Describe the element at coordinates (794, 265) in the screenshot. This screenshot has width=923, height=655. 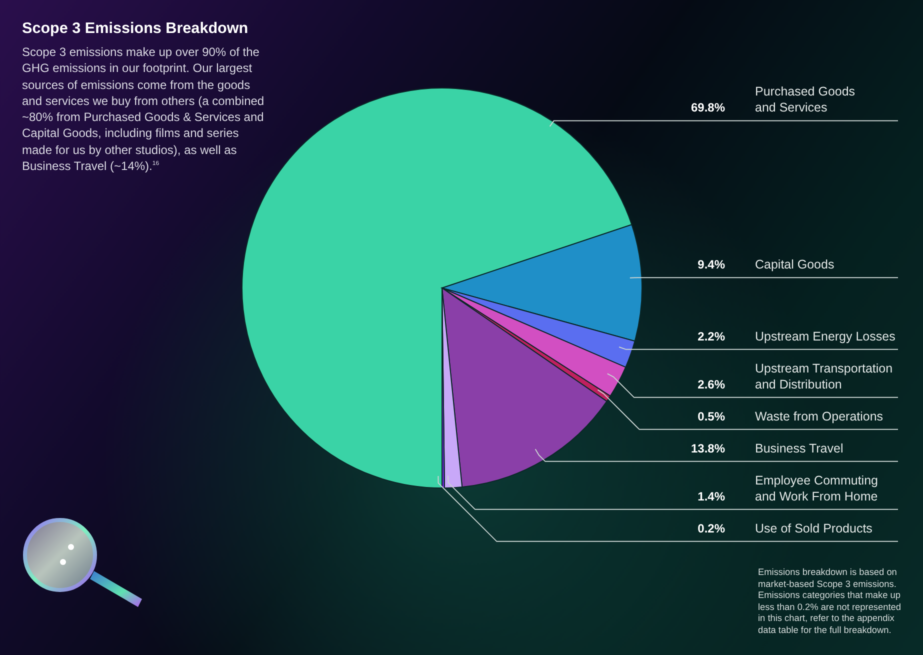
I see `slice-label: Capital Goods` at that location.